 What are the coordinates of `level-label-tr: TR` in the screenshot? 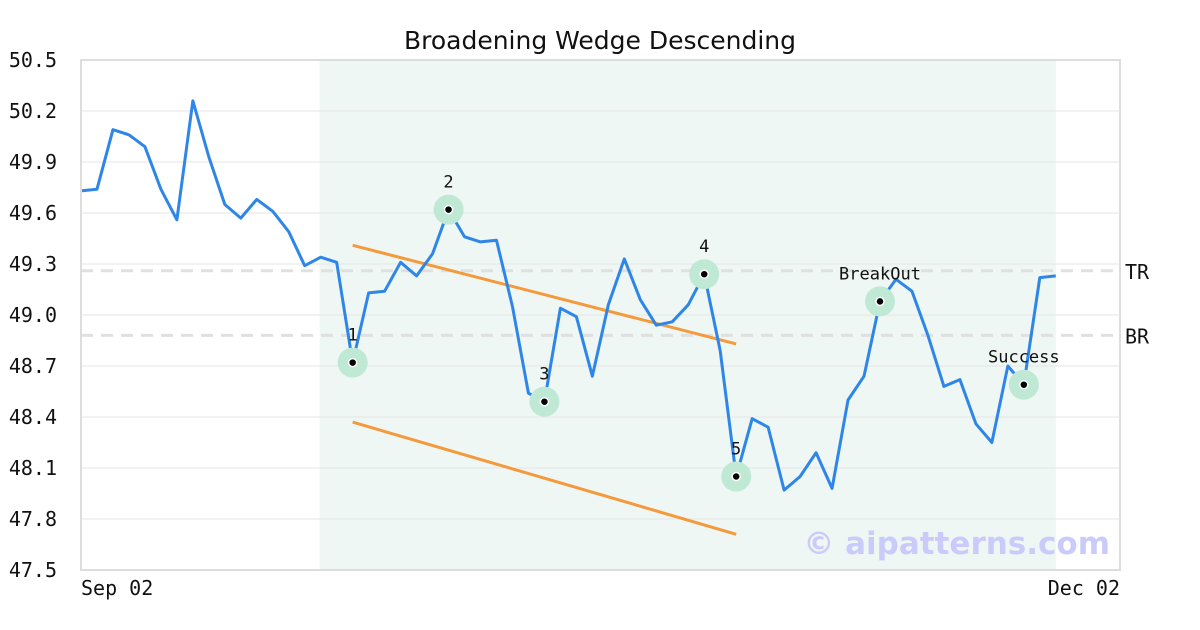 It's located at (1137, 272).